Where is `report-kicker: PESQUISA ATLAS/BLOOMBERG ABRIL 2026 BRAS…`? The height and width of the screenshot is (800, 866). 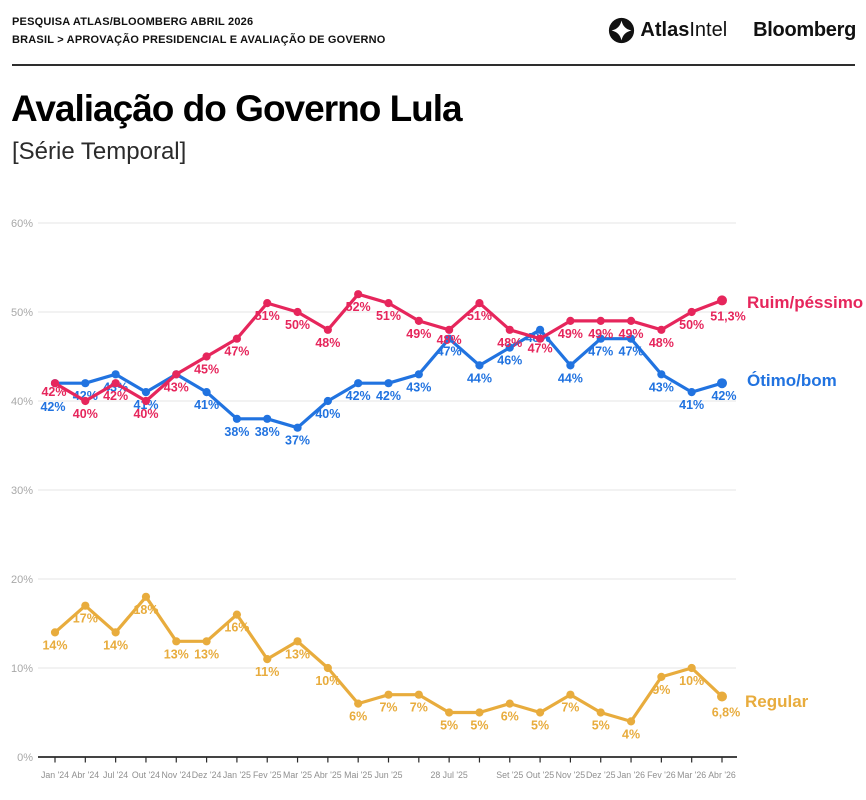 report-kicker: PESQUISA ATLAS/BLOOMBERG ABRIL 2026 BRAS… is located at coordinates (199, 31).